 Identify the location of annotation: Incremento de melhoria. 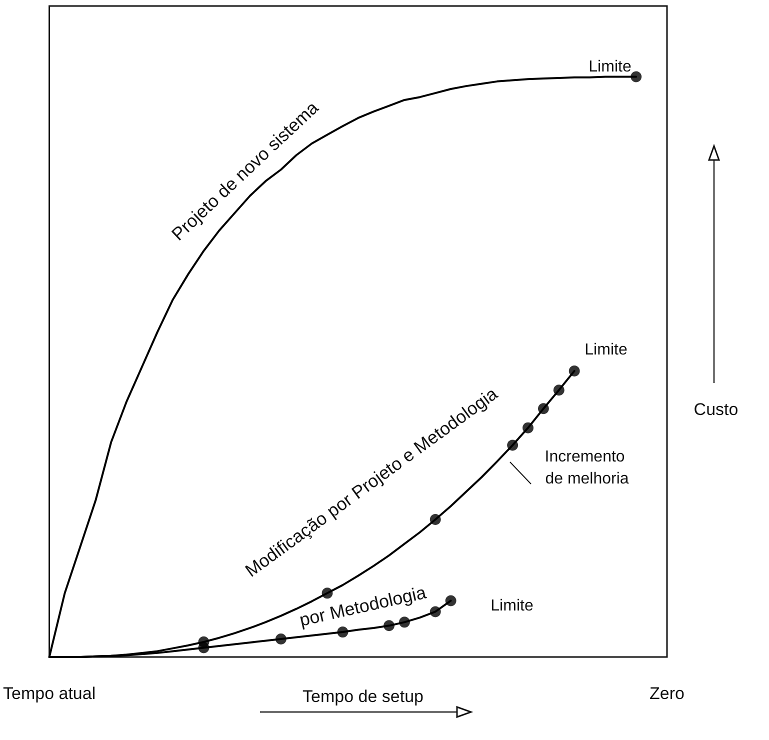
(587, 468).